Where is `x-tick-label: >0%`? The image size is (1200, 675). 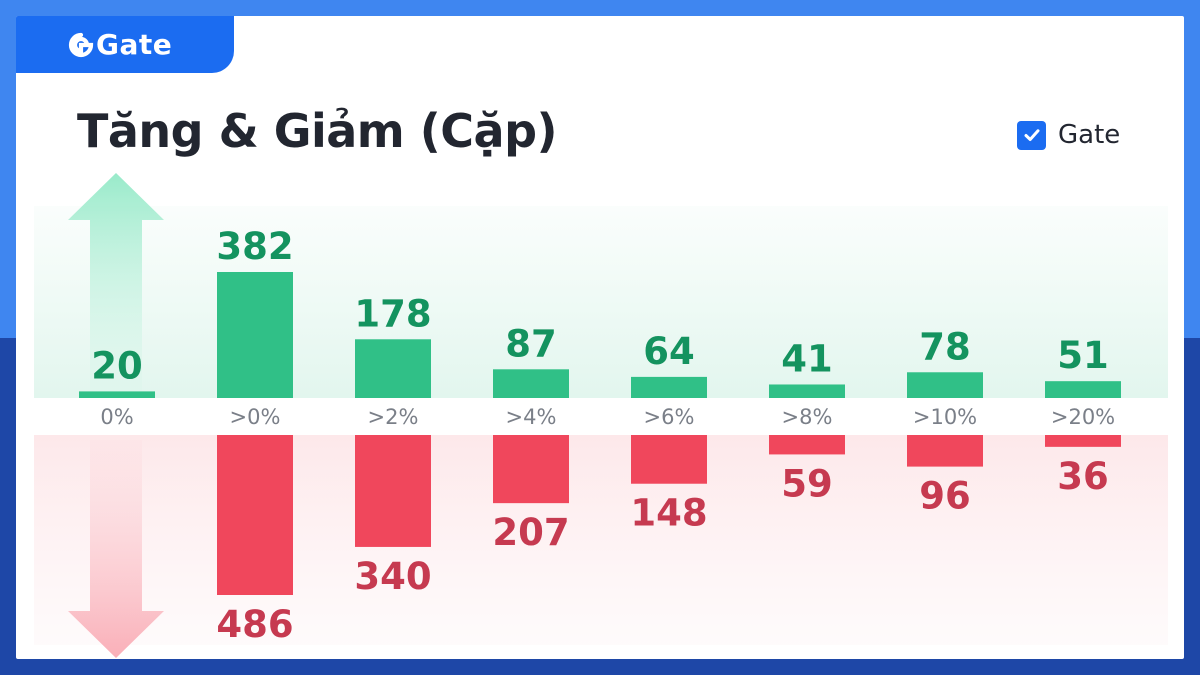
x-tick-label: >0% is located at coordinates (255, 417).